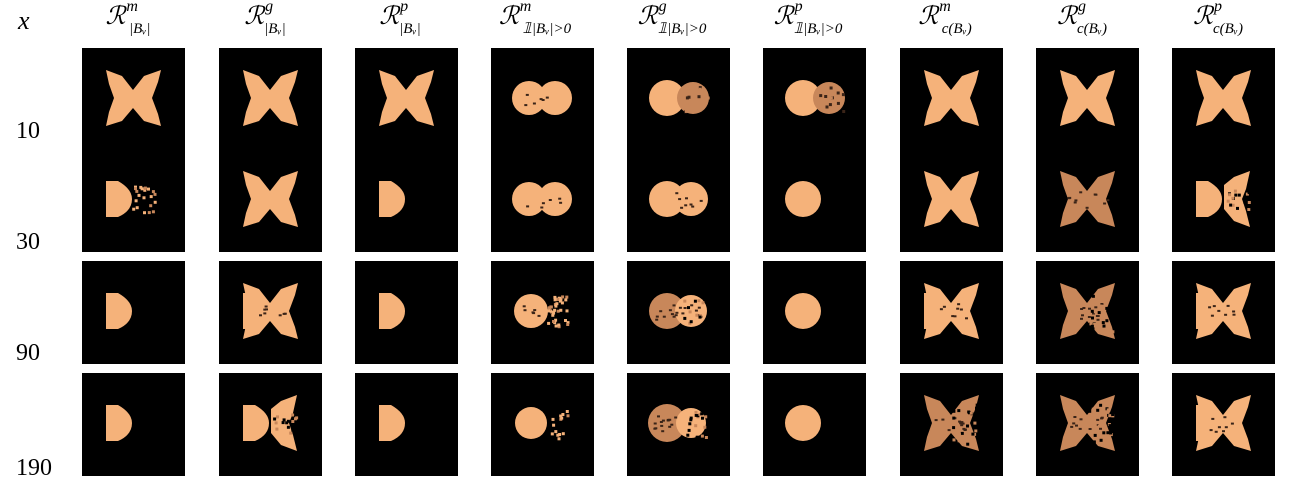 The height and width of the screenshot is (487, 1291). What do you see at coordinates (133, 200) in the screenshot?
I see `image-panel-r2-c1` at bounding box center [133, 200].